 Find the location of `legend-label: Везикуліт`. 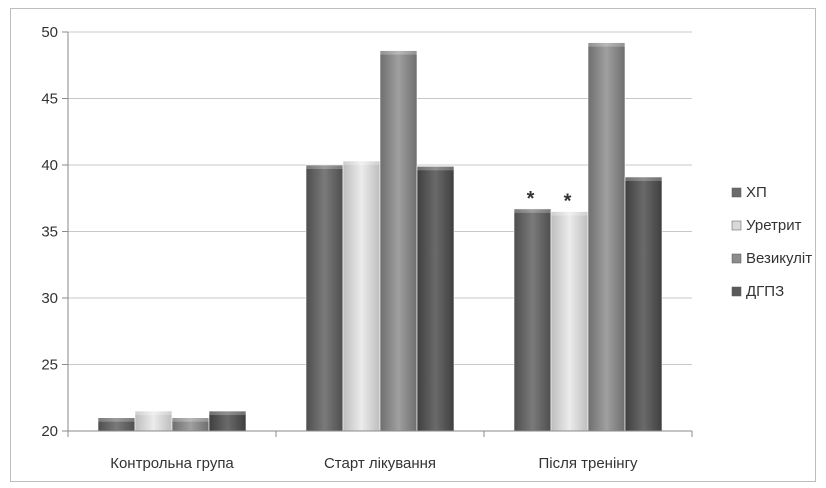

legend-label: Везикуліт is located at coordinates (779, 258).